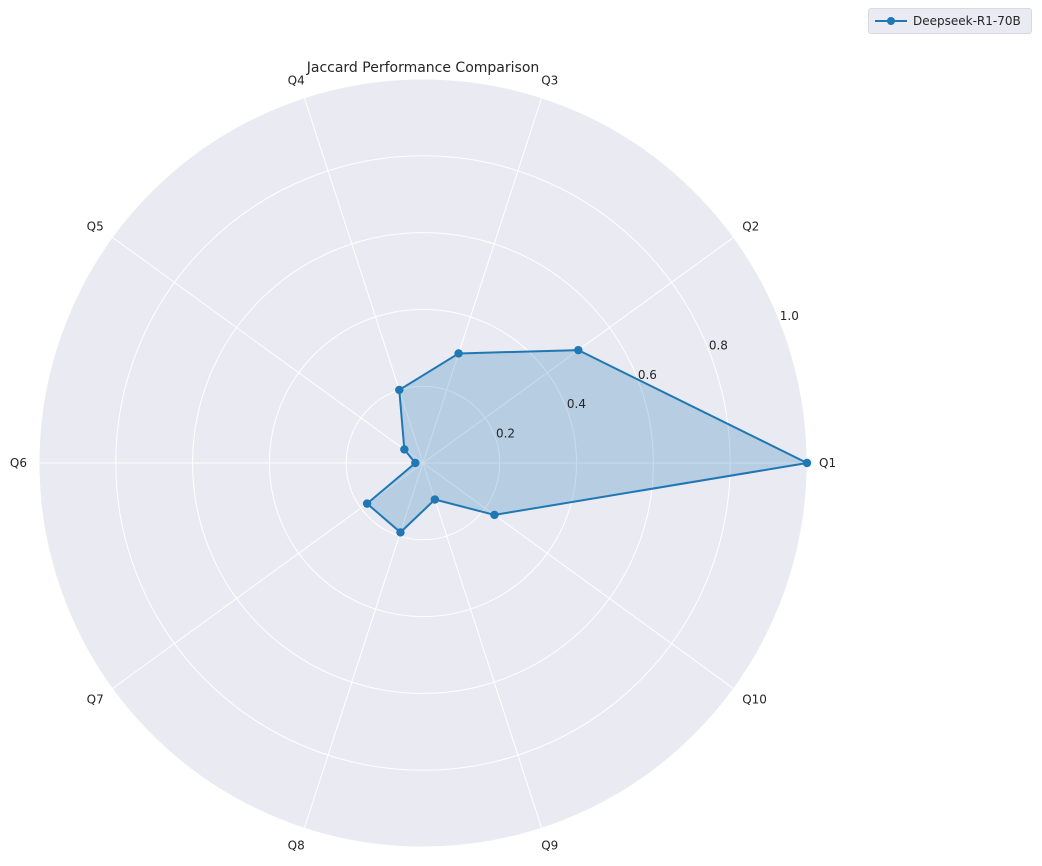 The height and width of the screenshot is (866, 1042). What do you see at coordinates (718, 345) in the screenshot?
I see `tick-label: 0.8` at bounding box center [718, 345].